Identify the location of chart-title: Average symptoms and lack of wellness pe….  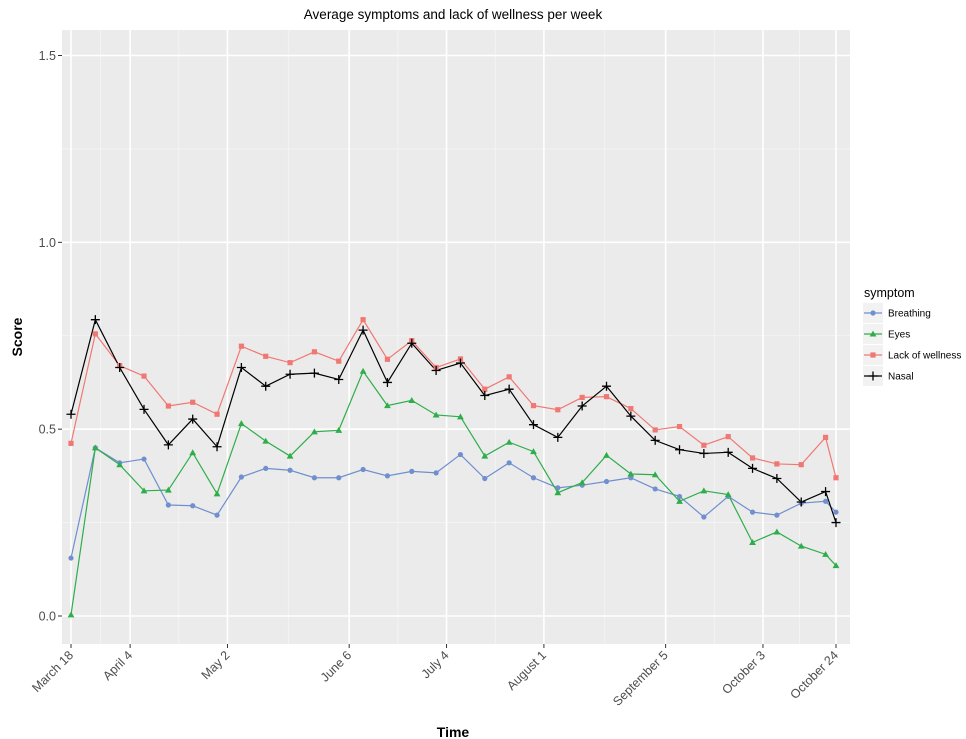
(453, 14).